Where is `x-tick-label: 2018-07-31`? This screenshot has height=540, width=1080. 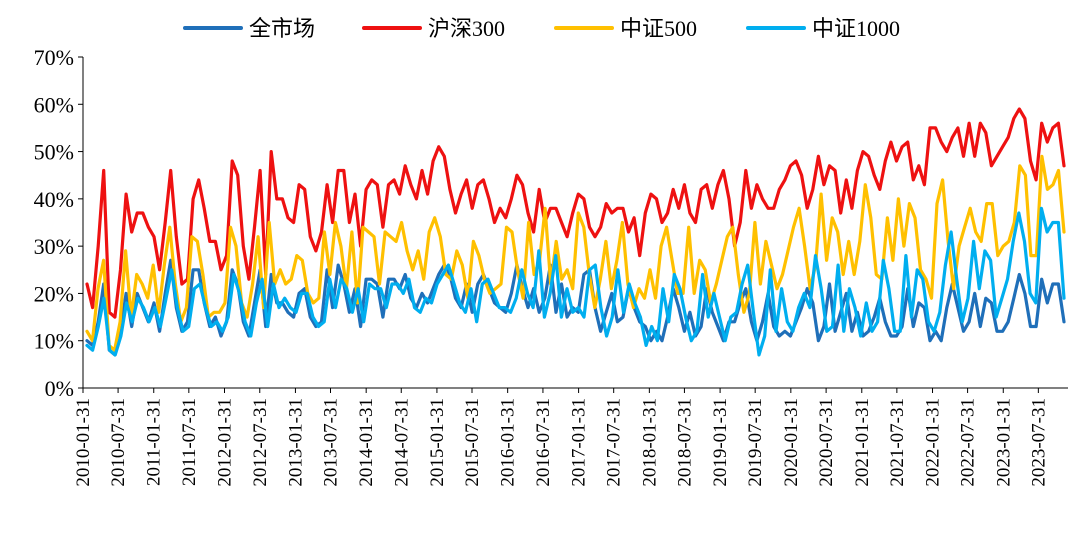 x-tick-label: 2018-07-31 is located at coordinates (684, 442).